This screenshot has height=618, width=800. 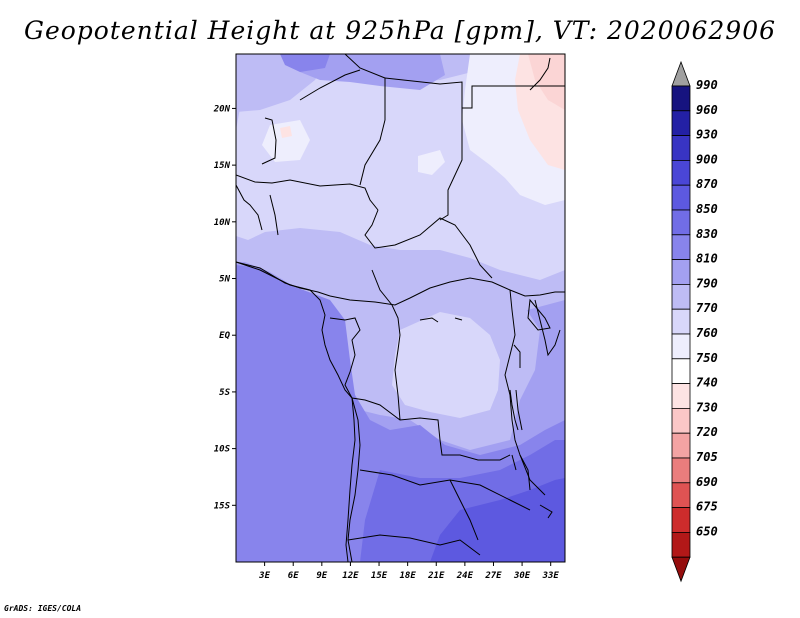 I want to click on lat-tick-label: EQ, so click(x=224, y=336).